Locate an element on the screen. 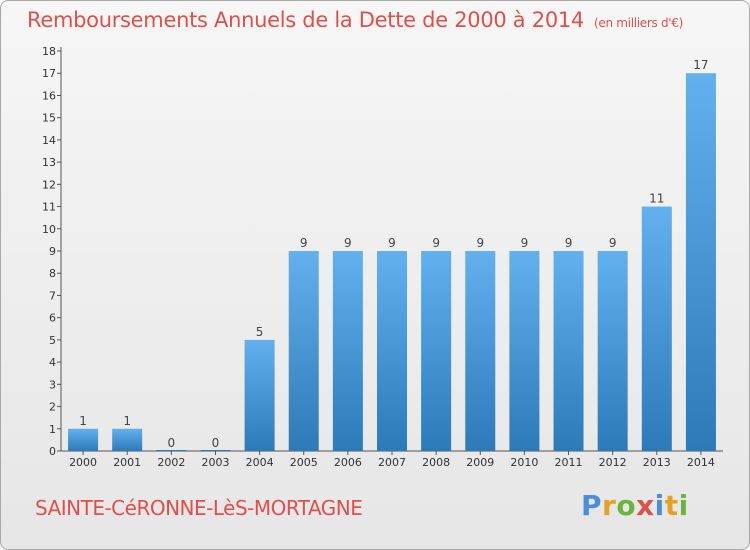 This screenshot has height=550, width=750. y-tick-label: 14 is located at coordinates (49, 140).